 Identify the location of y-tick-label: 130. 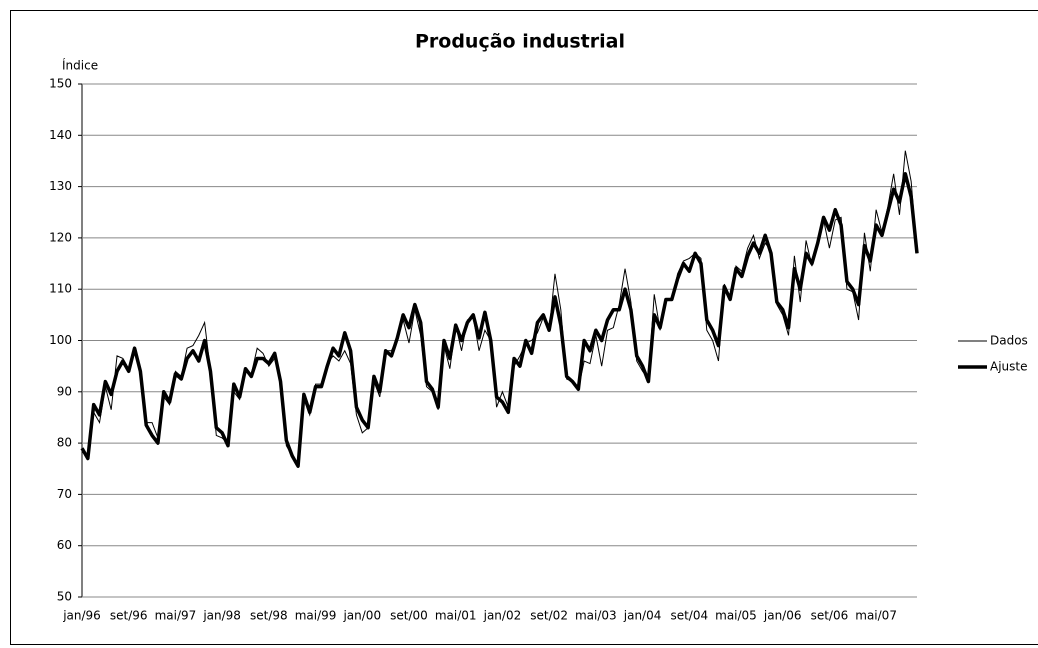
(60, 186).